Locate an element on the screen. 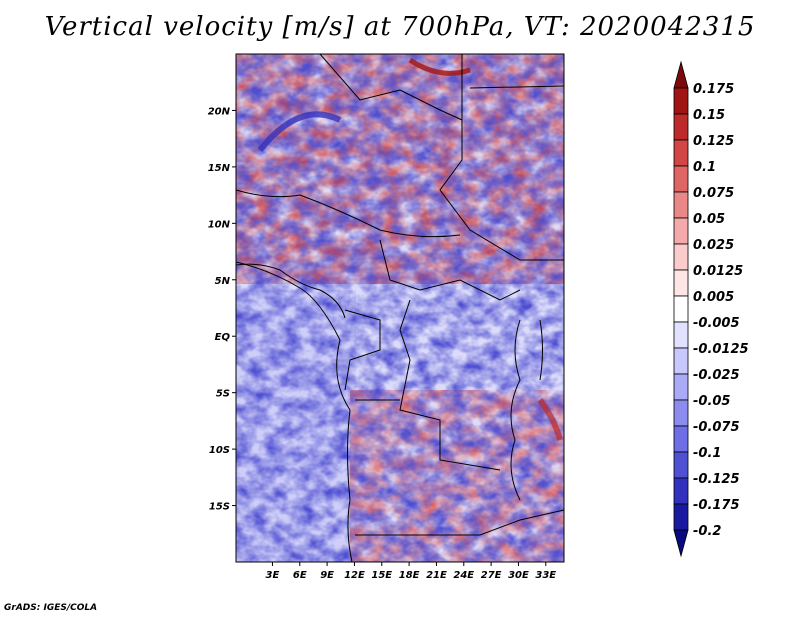 Image resolution: width=800 pixels, height=618 pixels. x-tick-label: 12E is located at coordinates (354, 575).